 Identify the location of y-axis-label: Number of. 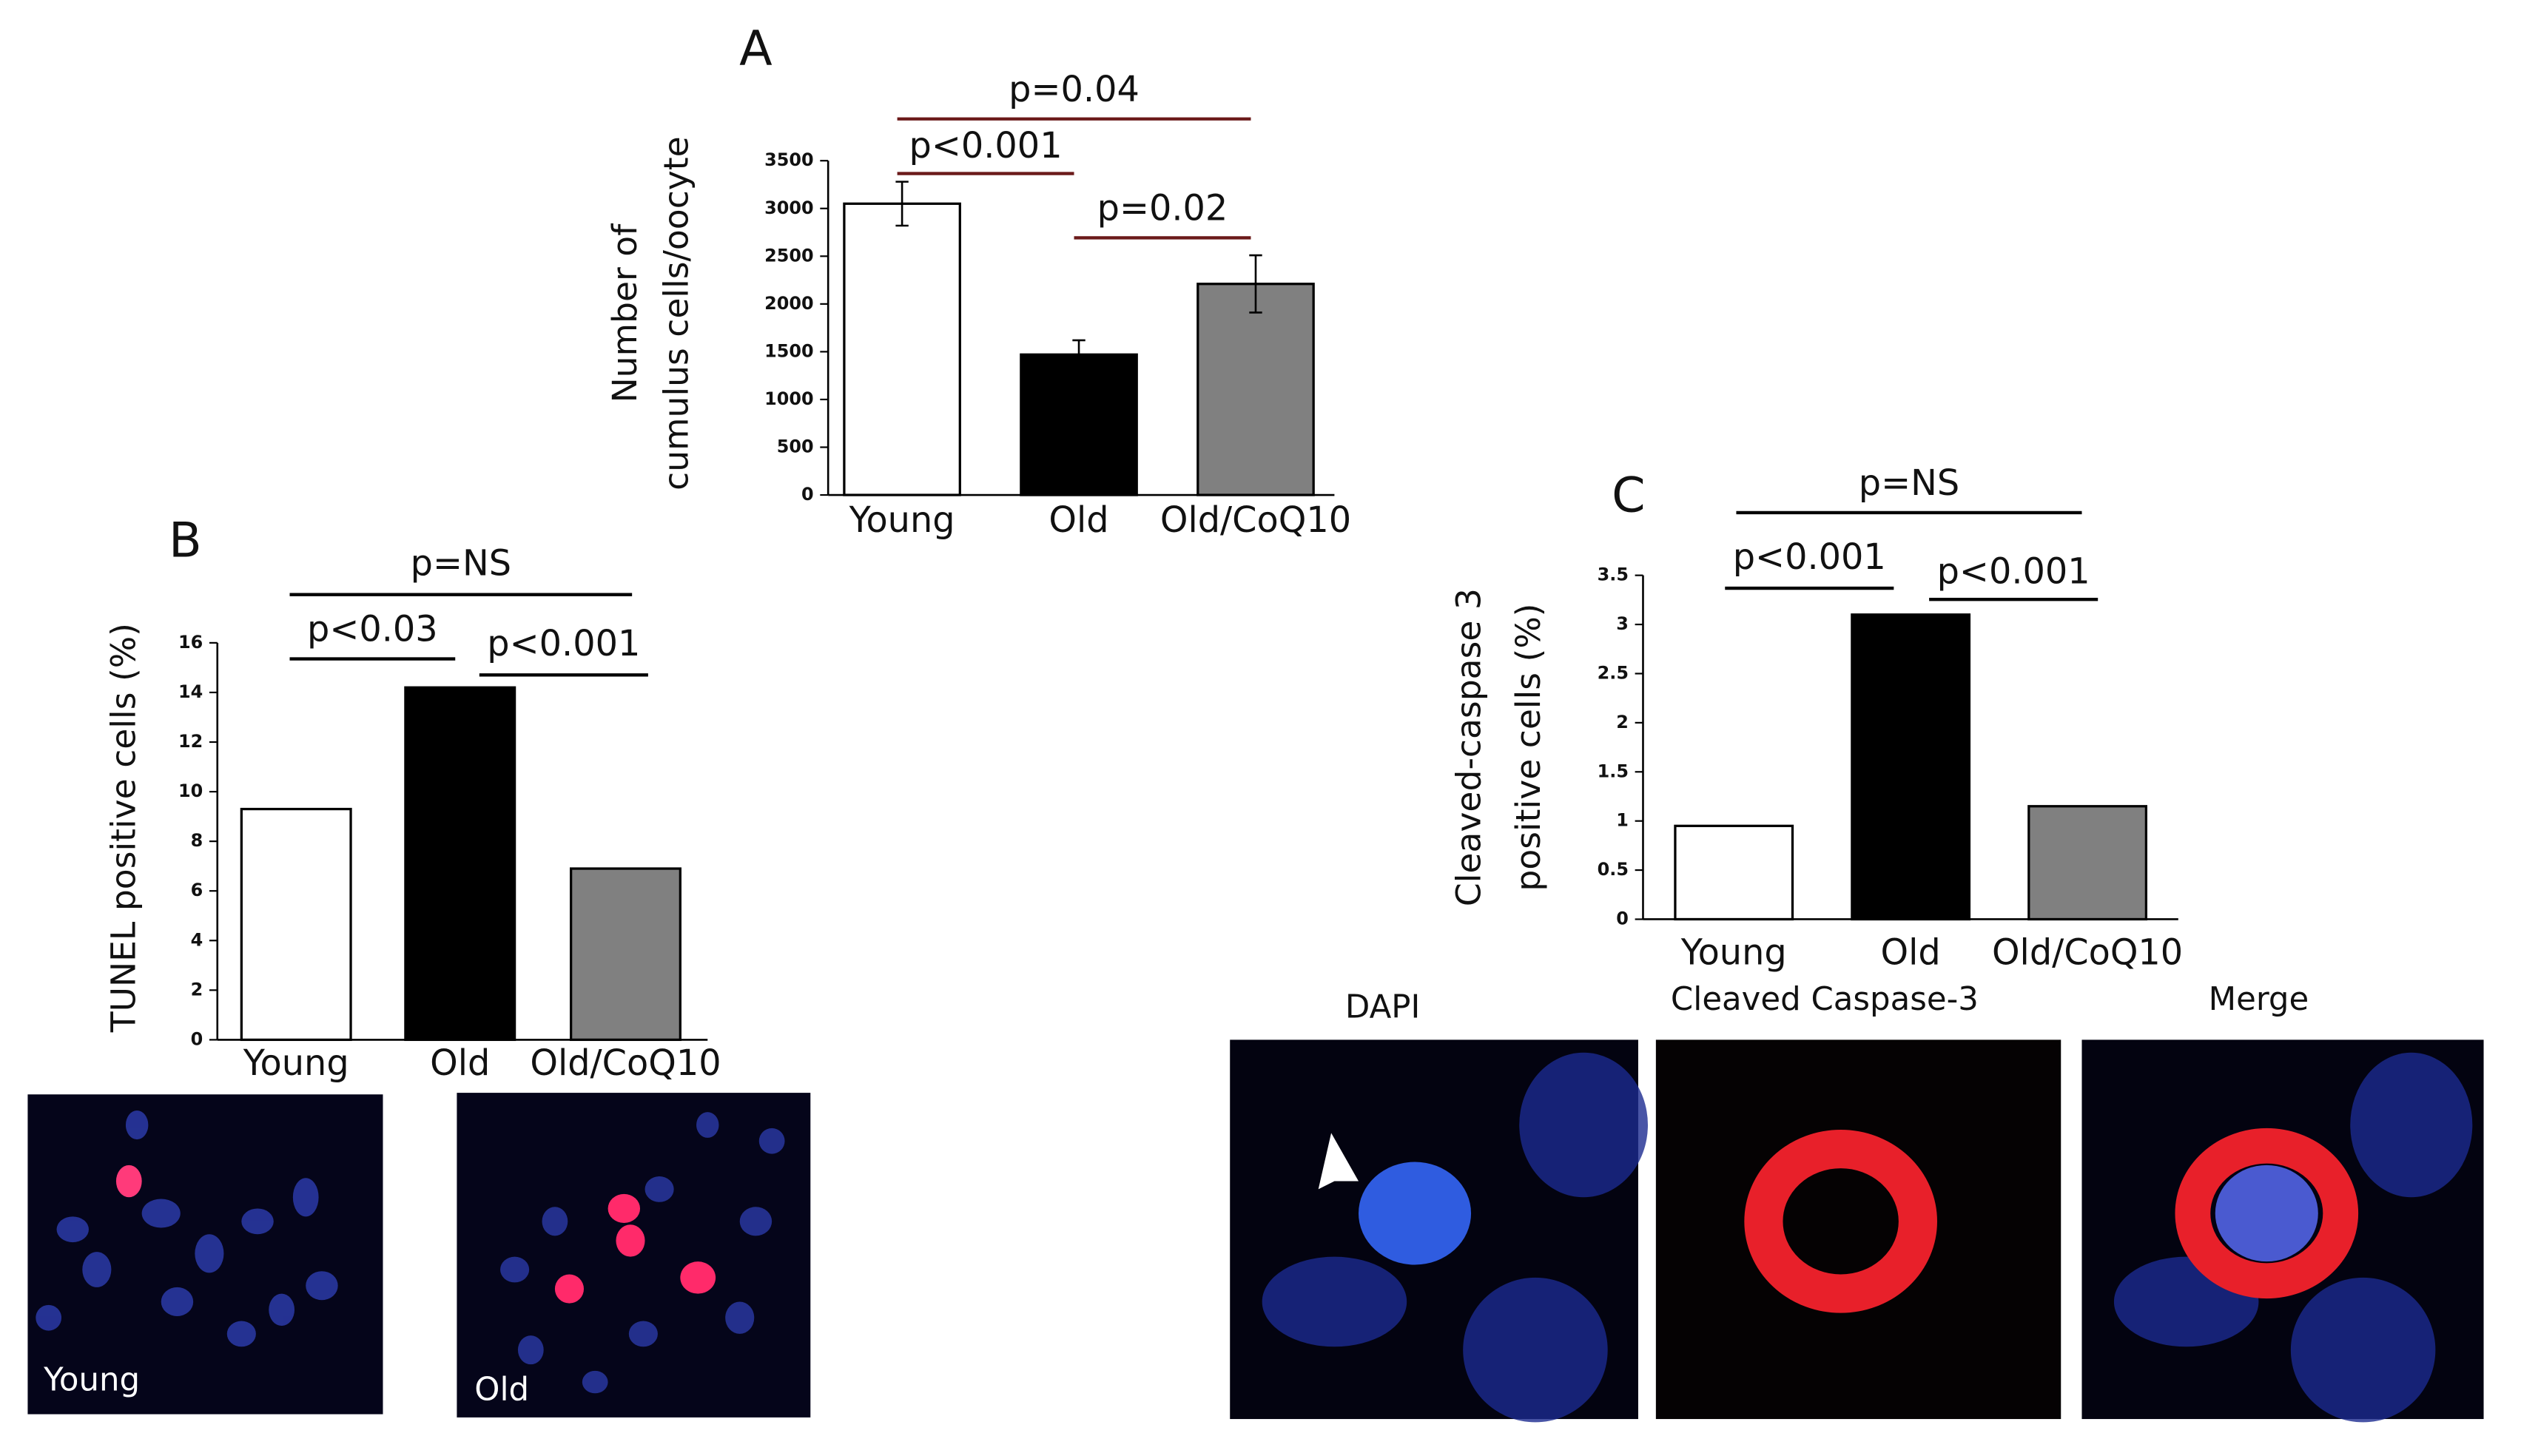
(624, 313).